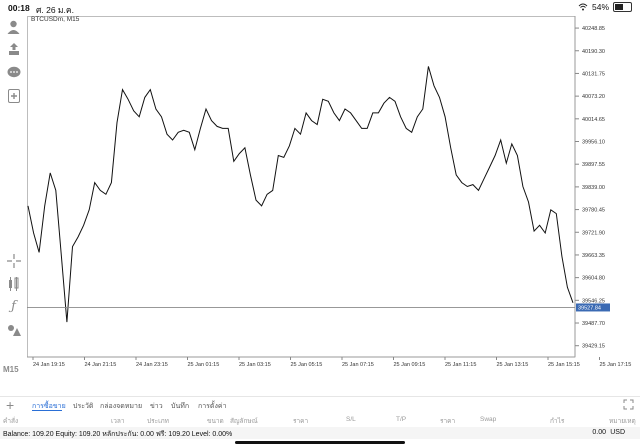 This screenshot has width=640, height=447. What do you see at coordinates (600, 7) in the screenshot?
I see `battery-percent: 54%` at bounding box center [600, 7].